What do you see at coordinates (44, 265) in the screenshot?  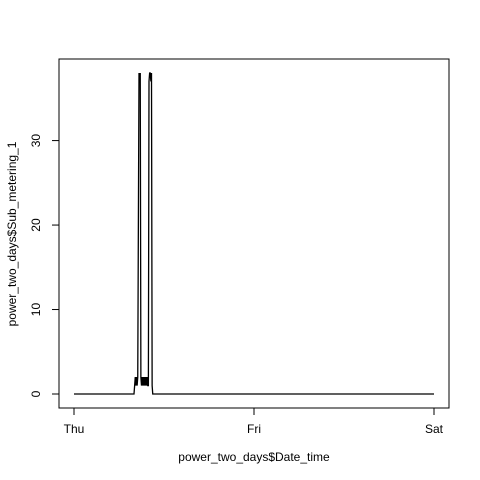 I see `y-axis: 0 10 20 30` at bounding box center [44, 265].